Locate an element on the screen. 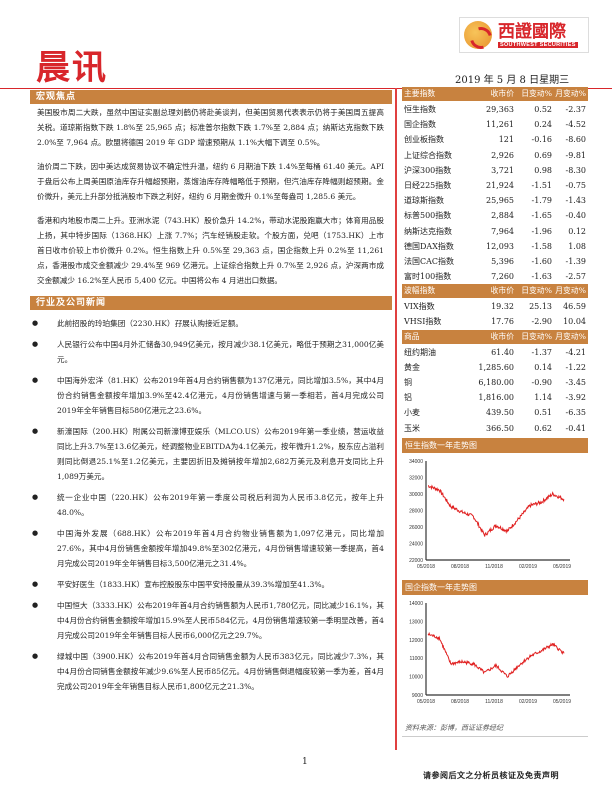 The width and height of the screenshot is (612, 792). table-cell: 纳斯达克指数 is located at coordinates (428, 231).